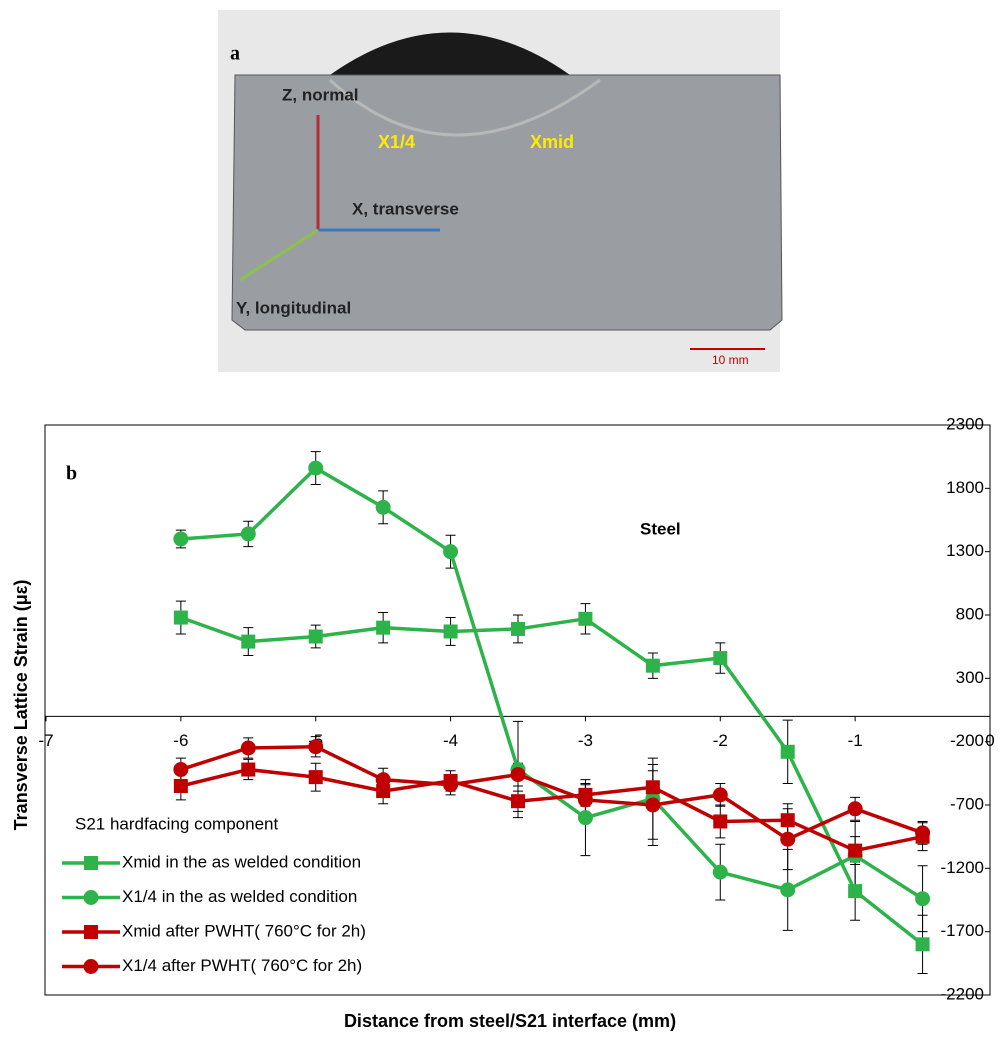  What do you see at coordinates (970, 613) in the screenshot?
I see `y-tick-label: 800` at bounding box center [970, 613].